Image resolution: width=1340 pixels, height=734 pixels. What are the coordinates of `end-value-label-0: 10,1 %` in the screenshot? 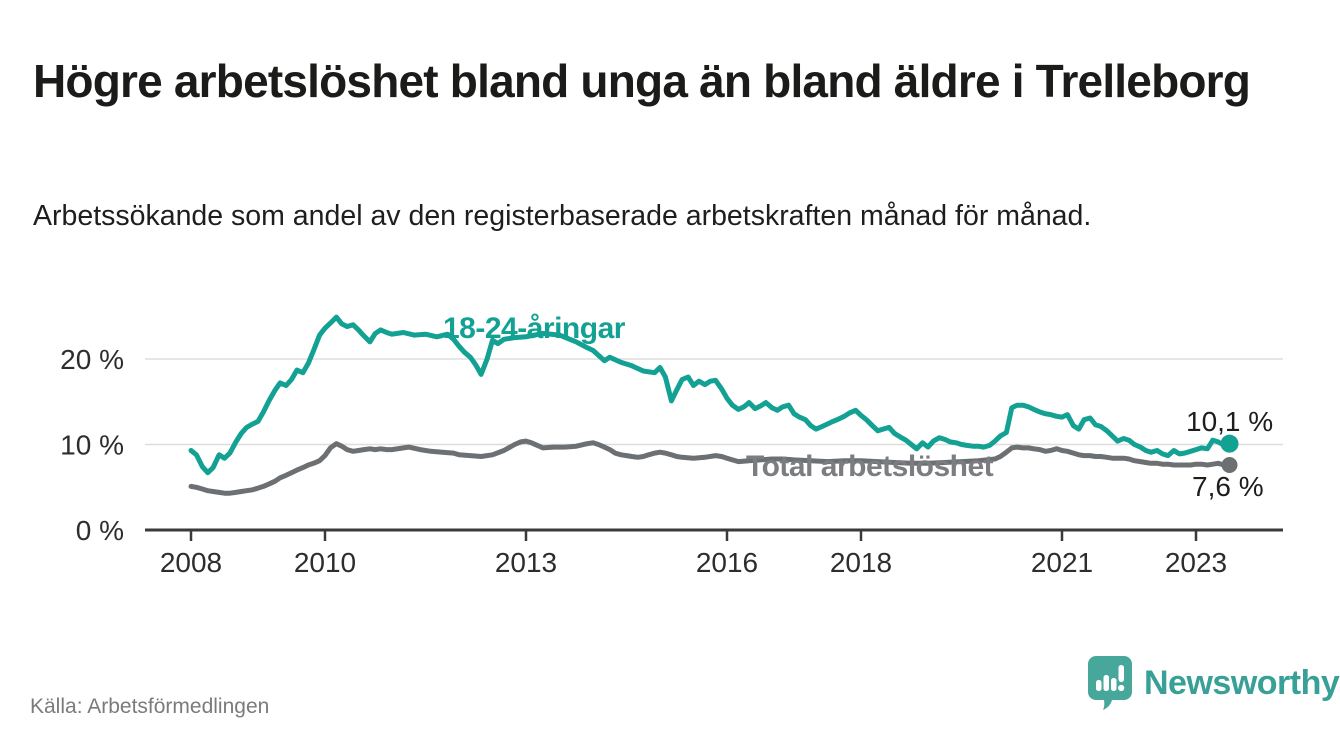 It's located at (1229, 421).